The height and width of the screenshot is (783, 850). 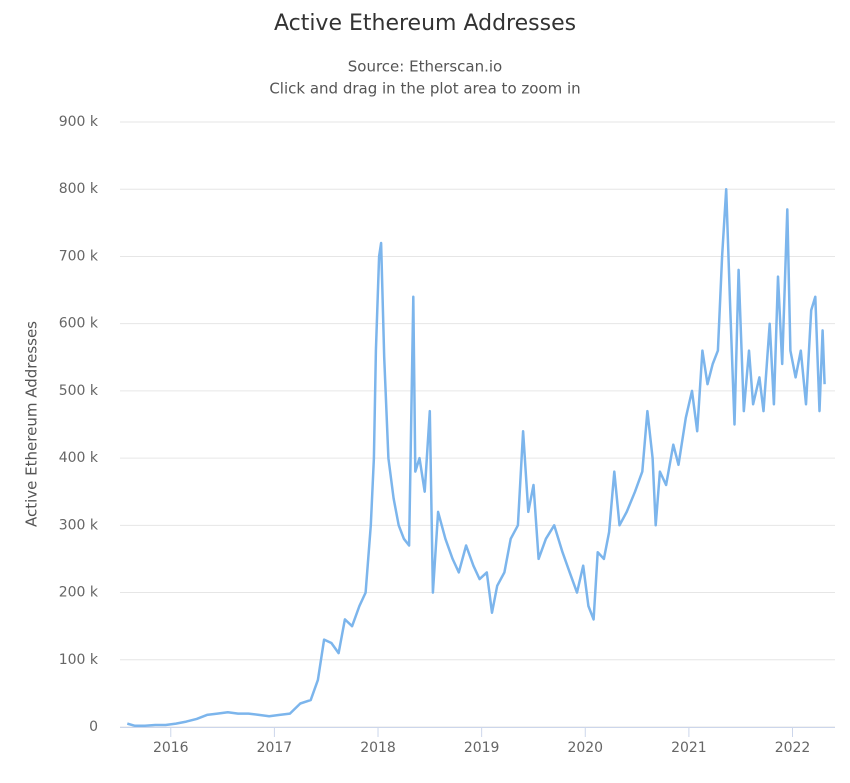 I want to click on y-tick-label: 400 k, so click(x=79, y=458).